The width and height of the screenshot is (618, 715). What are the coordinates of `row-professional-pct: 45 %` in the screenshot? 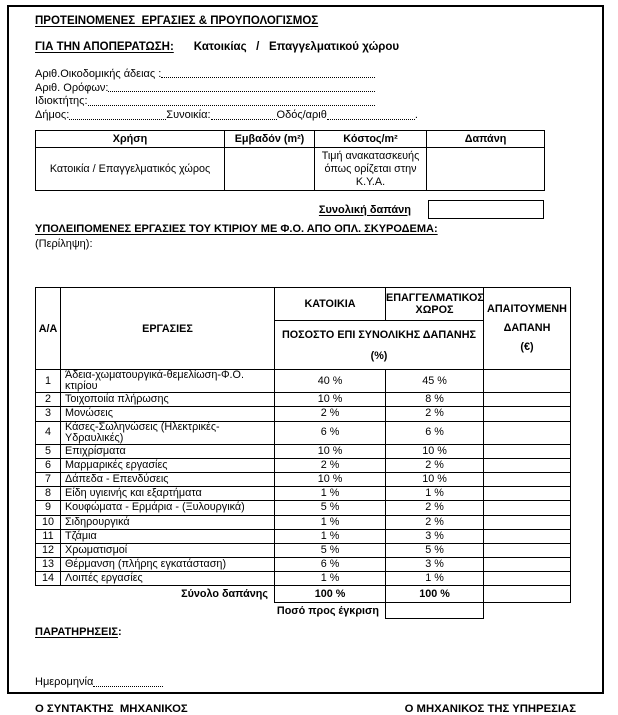 It's located at (434, 381).